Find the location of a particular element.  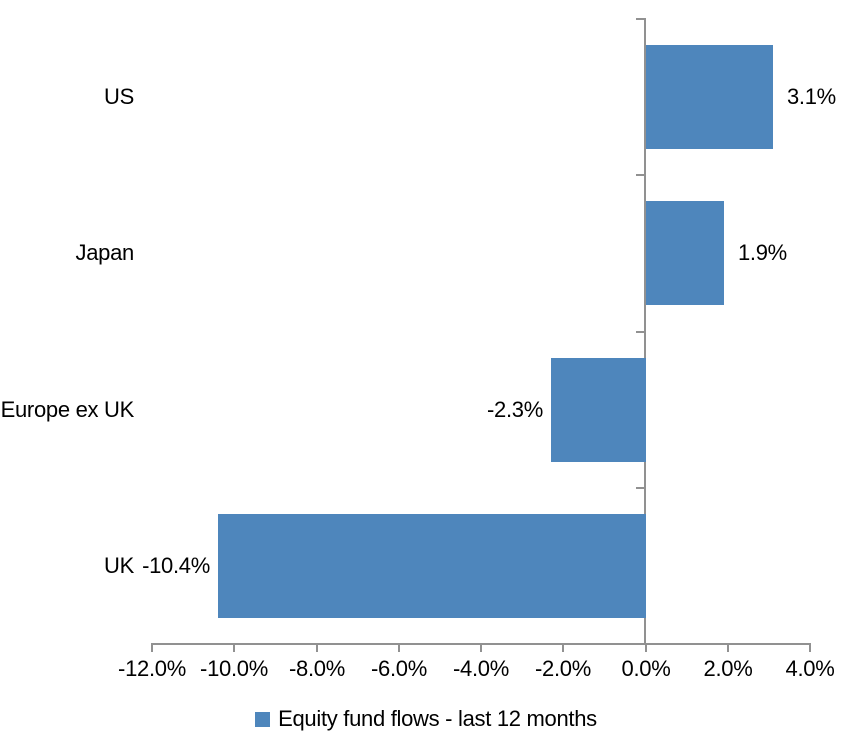

category-label-uk: UK is located at coordinates (119, 565).